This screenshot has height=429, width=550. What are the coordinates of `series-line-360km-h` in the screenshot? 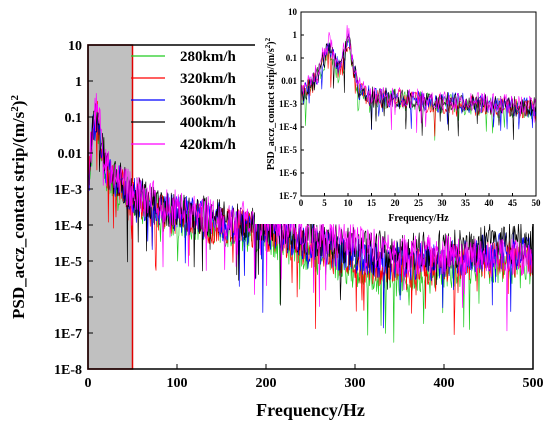 It's located at (418, 81).